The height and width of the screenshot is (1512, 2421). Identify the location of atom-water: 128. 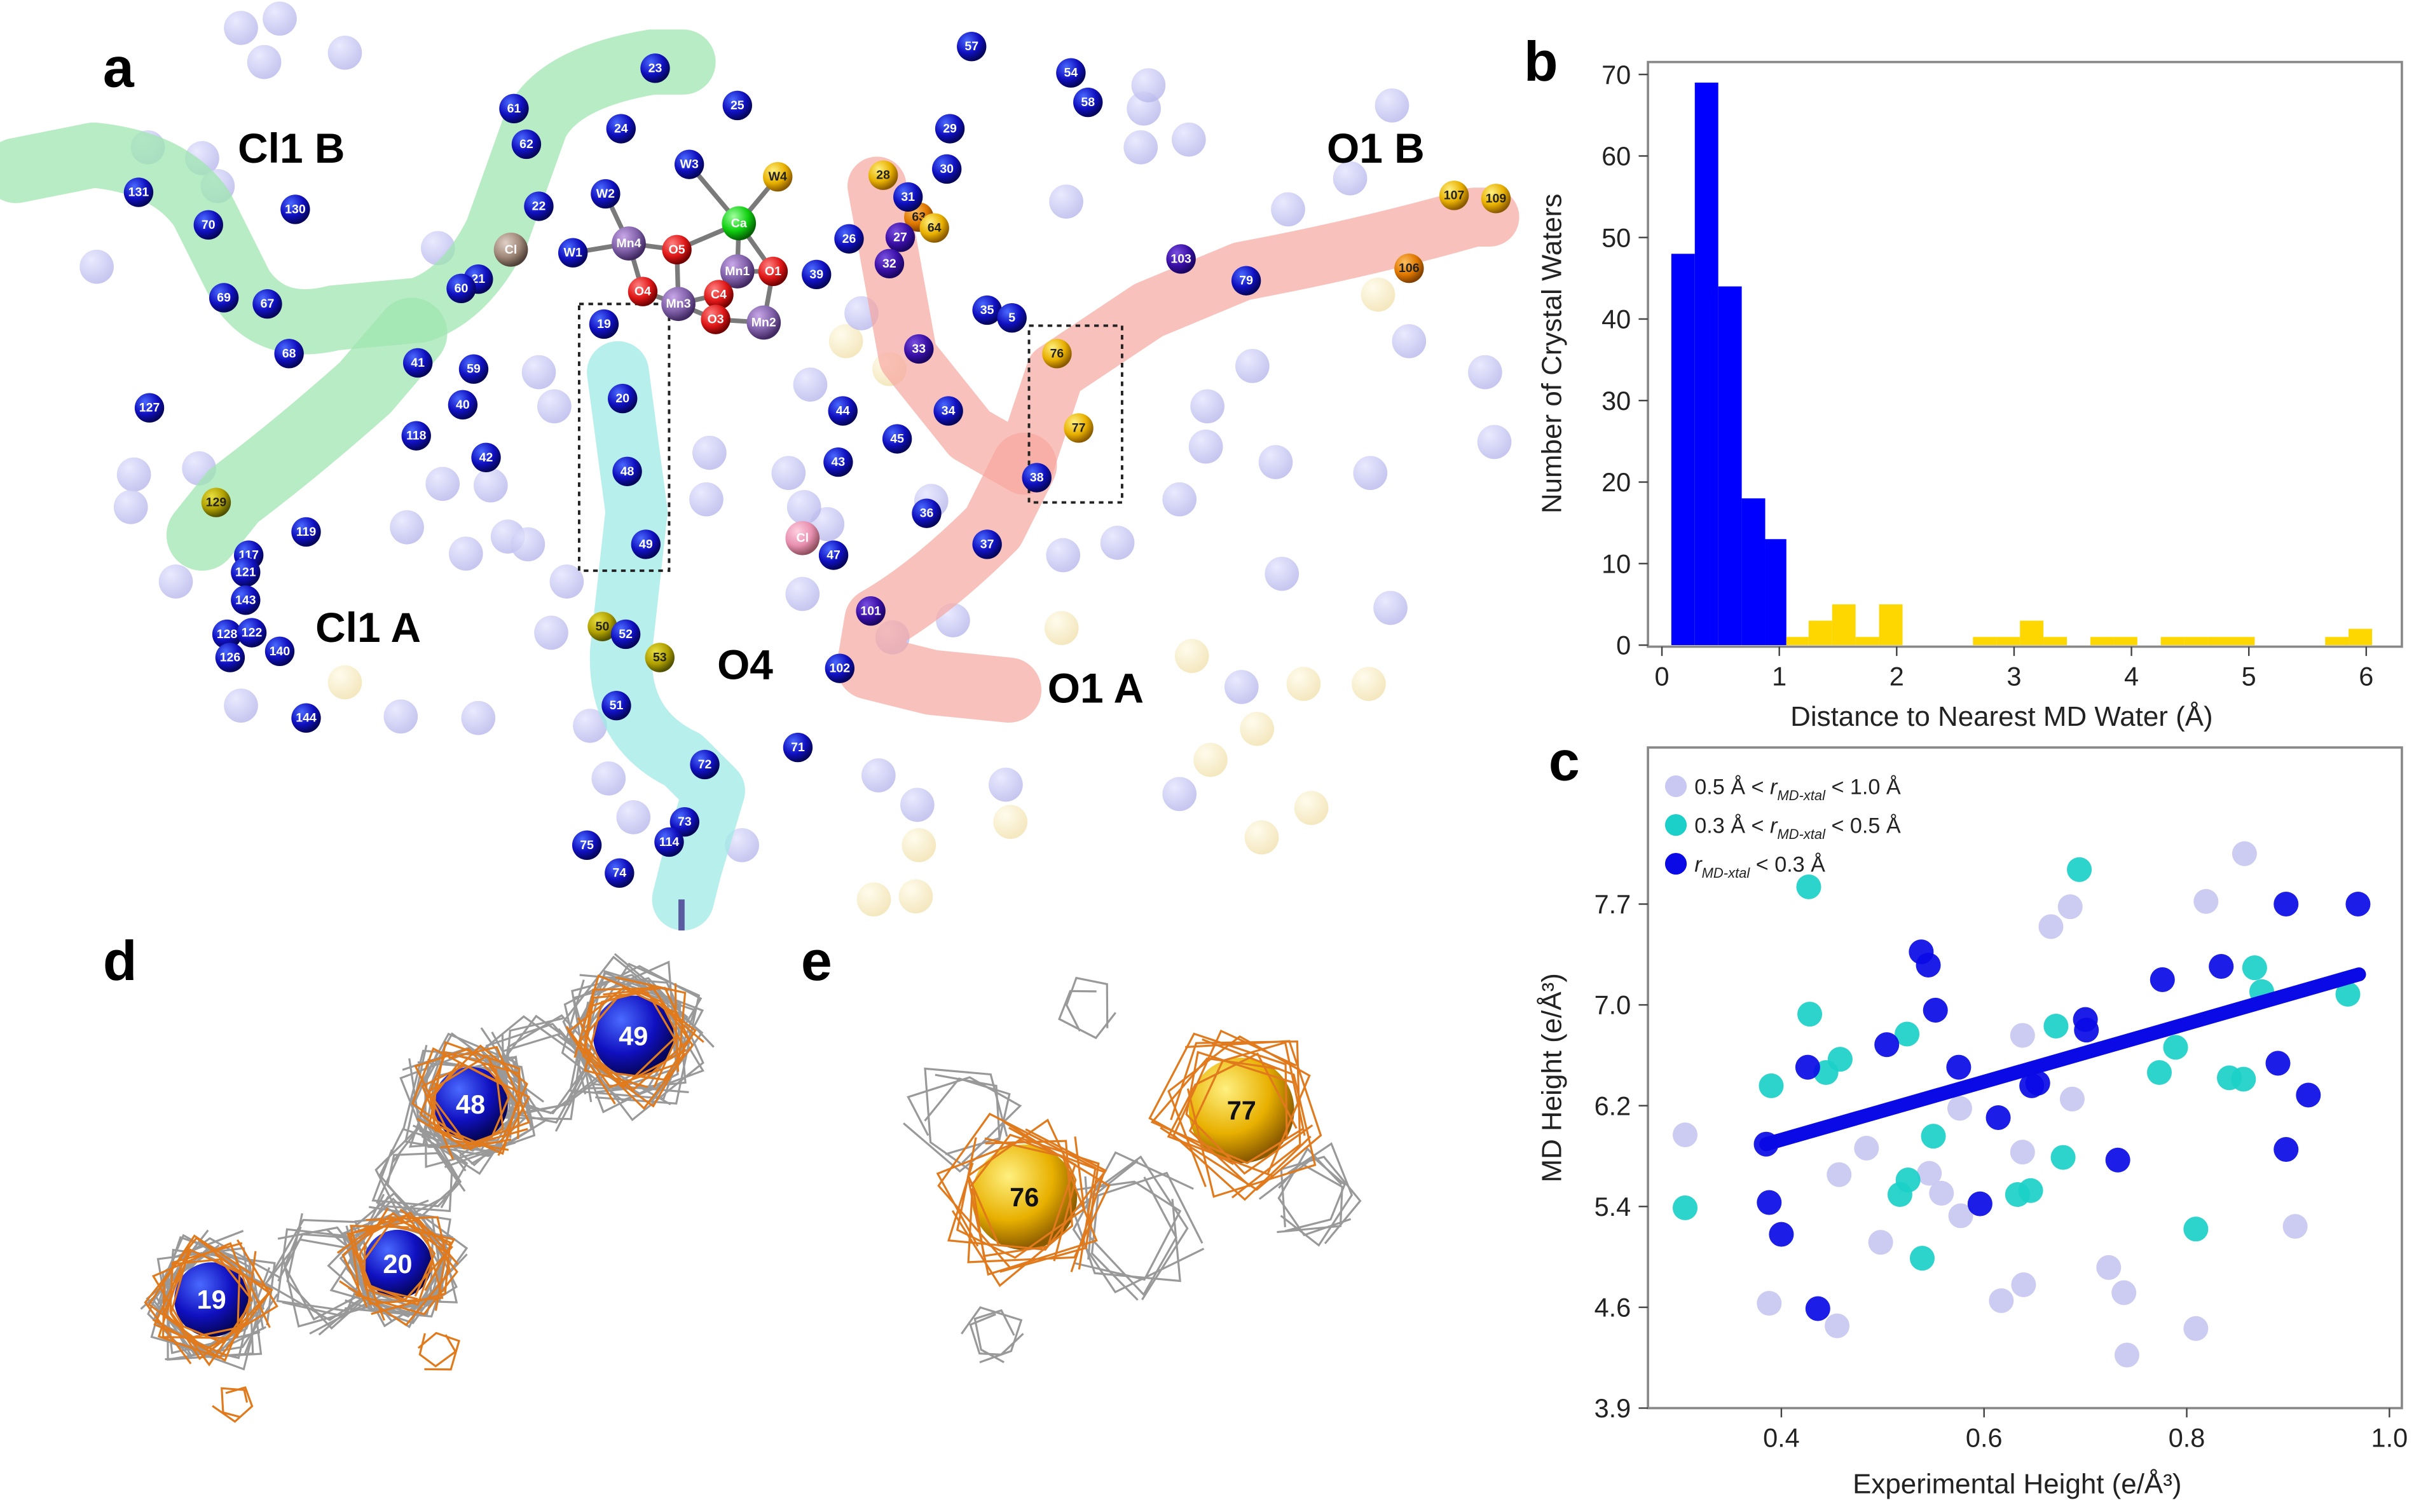
(227, 634).